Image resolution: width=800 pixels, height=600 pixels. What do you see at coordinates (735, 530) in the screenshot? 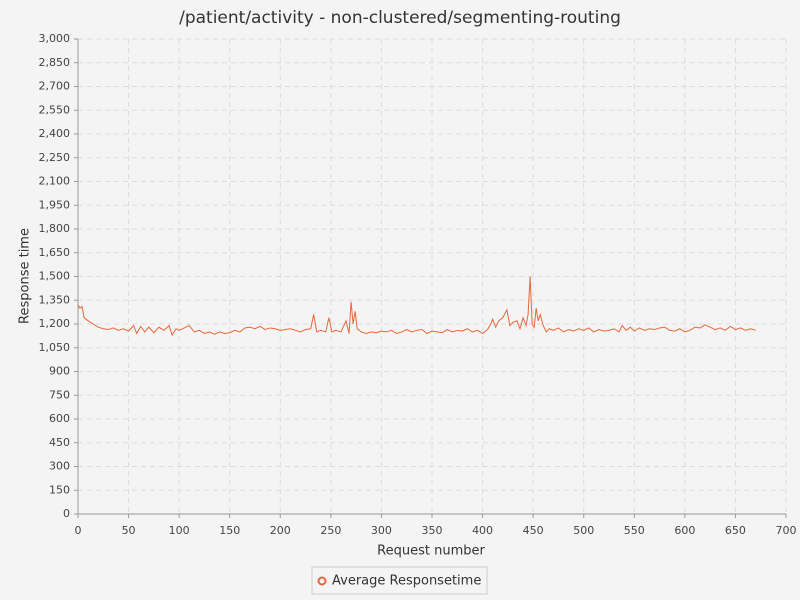
I see `x-tick-label: 650` at bounding box center [735, 530].